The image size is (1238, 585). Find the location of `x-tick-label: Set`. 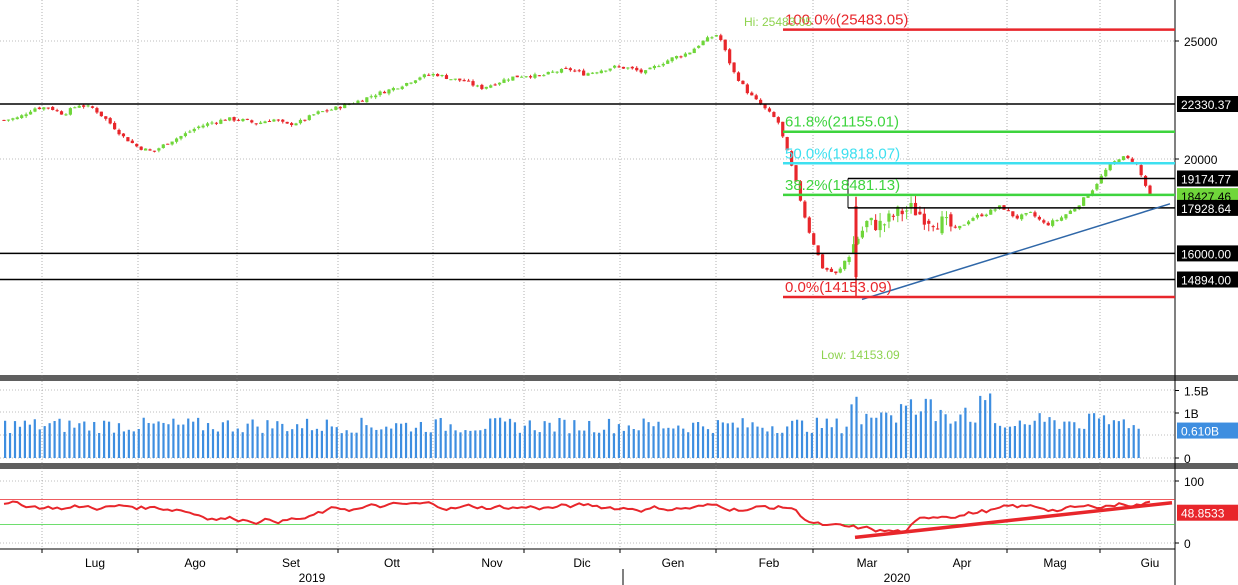

x-tick-label: Set is located at coordinates (291, 563).